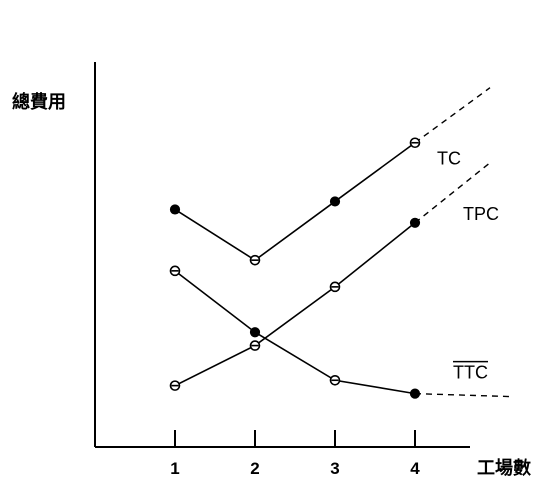  Describe the element at coordinates (295, 332) in the screenshot. I see `series-line-ttc` at that location.